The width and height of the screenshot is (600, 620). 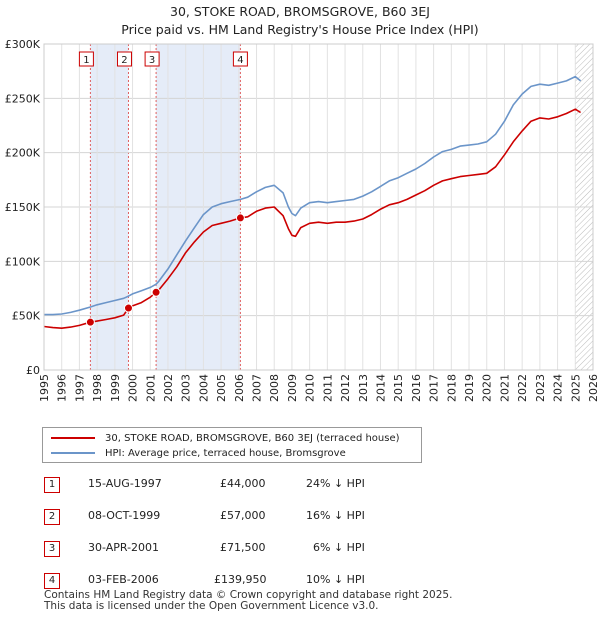 I want to click on x-tick-label: 1997, so click(x=79, y=388).